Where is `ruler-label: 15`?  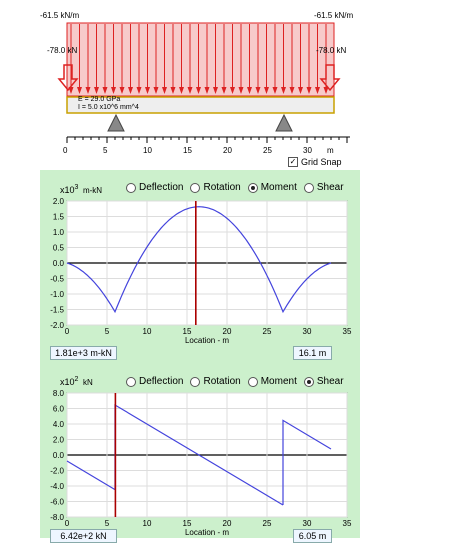
ruler-label: 15 is located at coordinates (187, 150).